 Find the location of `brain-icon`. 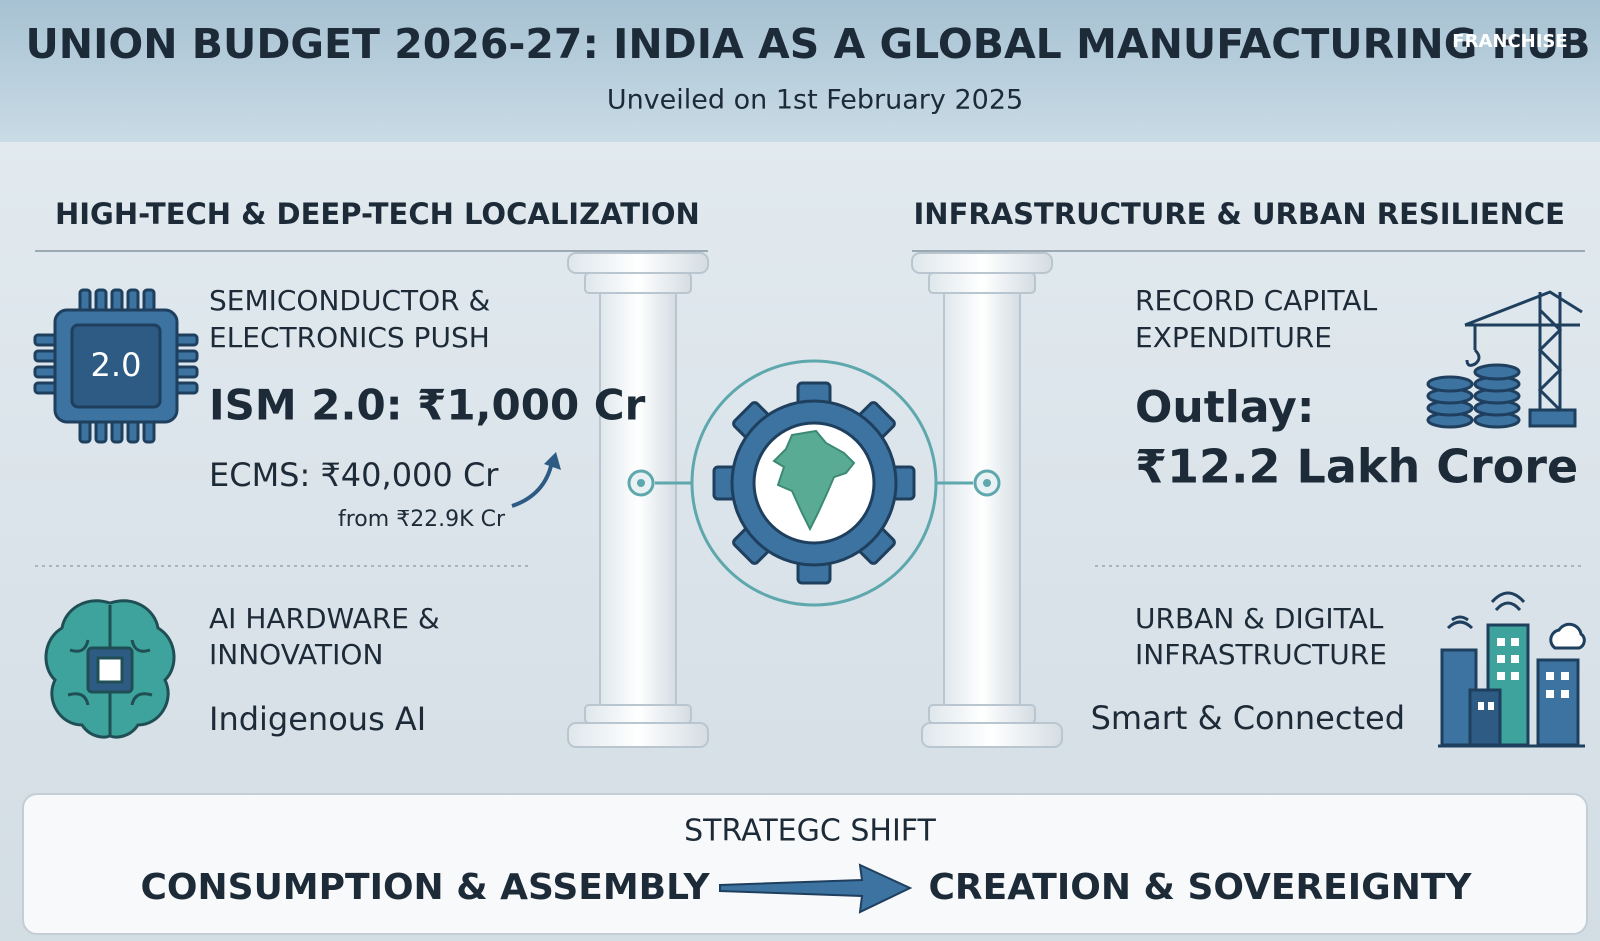

brain-icon is located at coordinates (110, 669).